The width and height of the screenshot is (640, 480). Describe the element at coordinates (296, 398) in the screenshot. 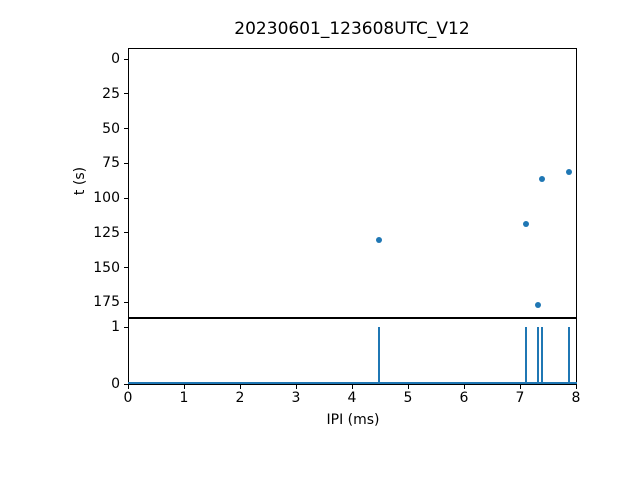

I see `x-tick-label: 3` at that location.